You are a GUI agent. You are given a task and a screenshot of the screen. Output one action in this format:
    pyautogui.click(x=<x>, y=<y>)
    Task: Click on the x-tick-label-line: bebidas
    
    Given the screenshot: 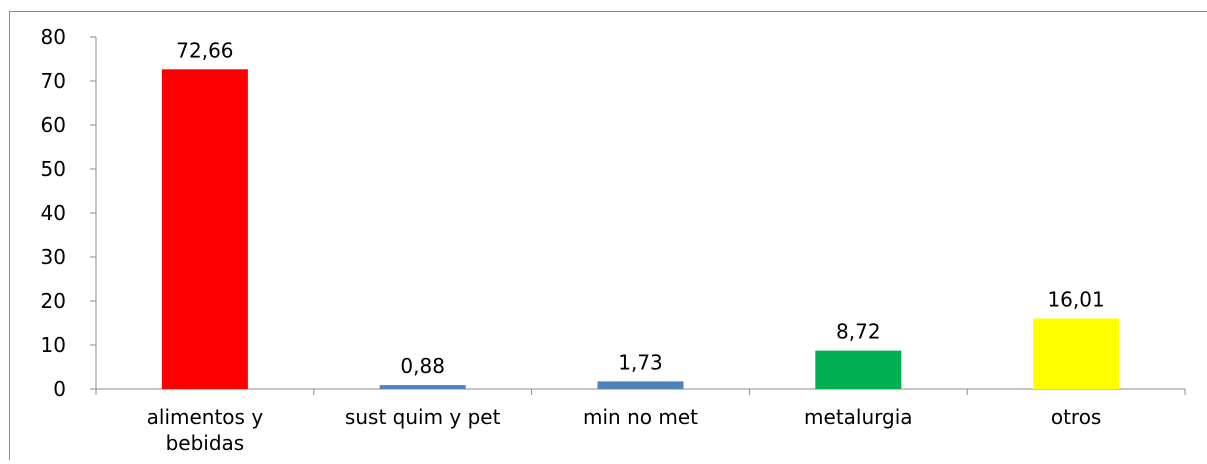 What is the action you would take?
    pyautogui.click(x=205, y=443)
    